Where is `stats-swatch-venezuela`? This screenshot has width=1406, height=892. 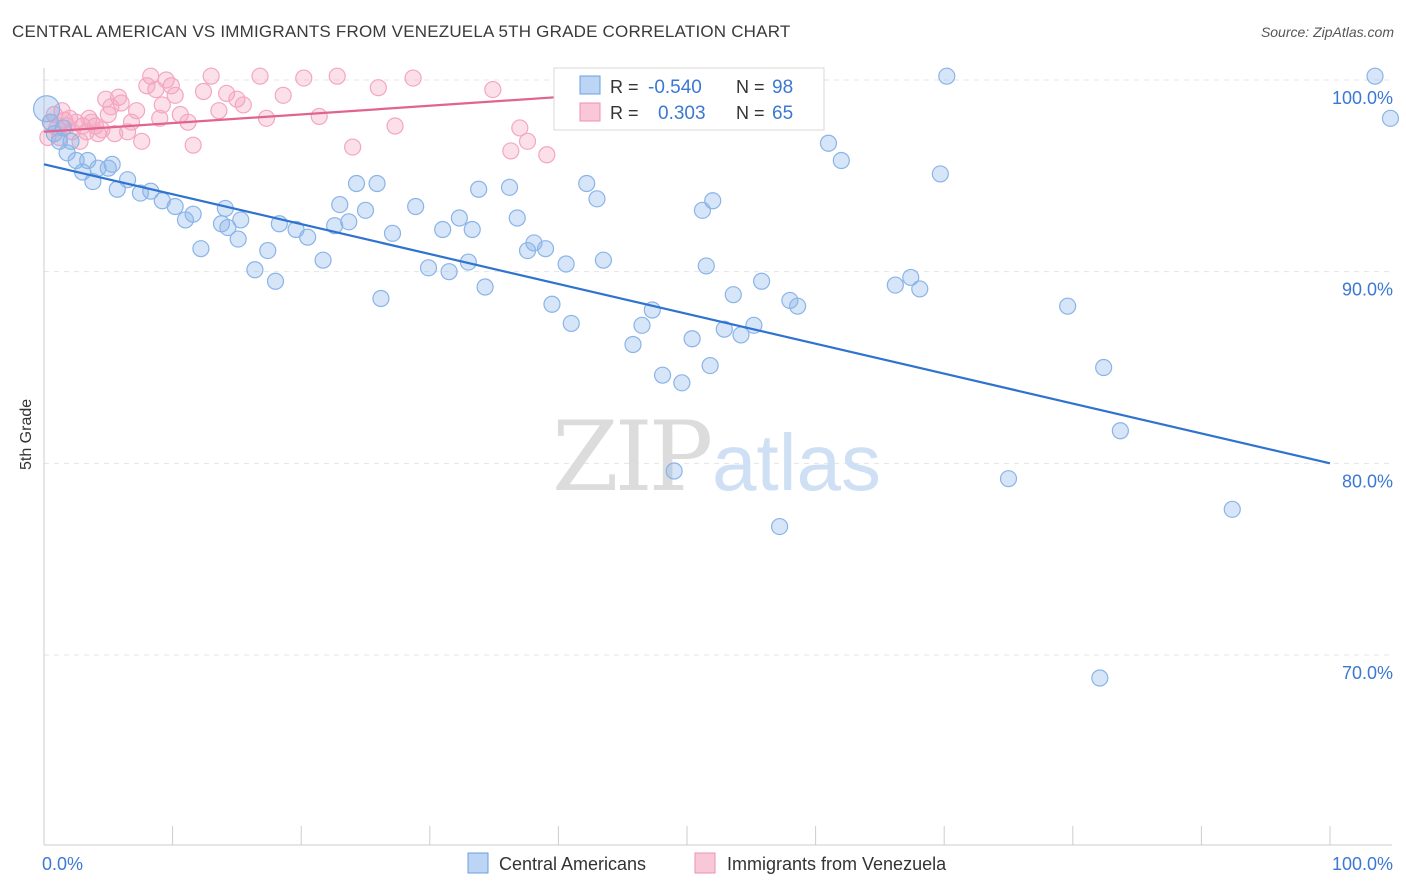 stats-swatch-venezuela is located at coordinates (590, 112).